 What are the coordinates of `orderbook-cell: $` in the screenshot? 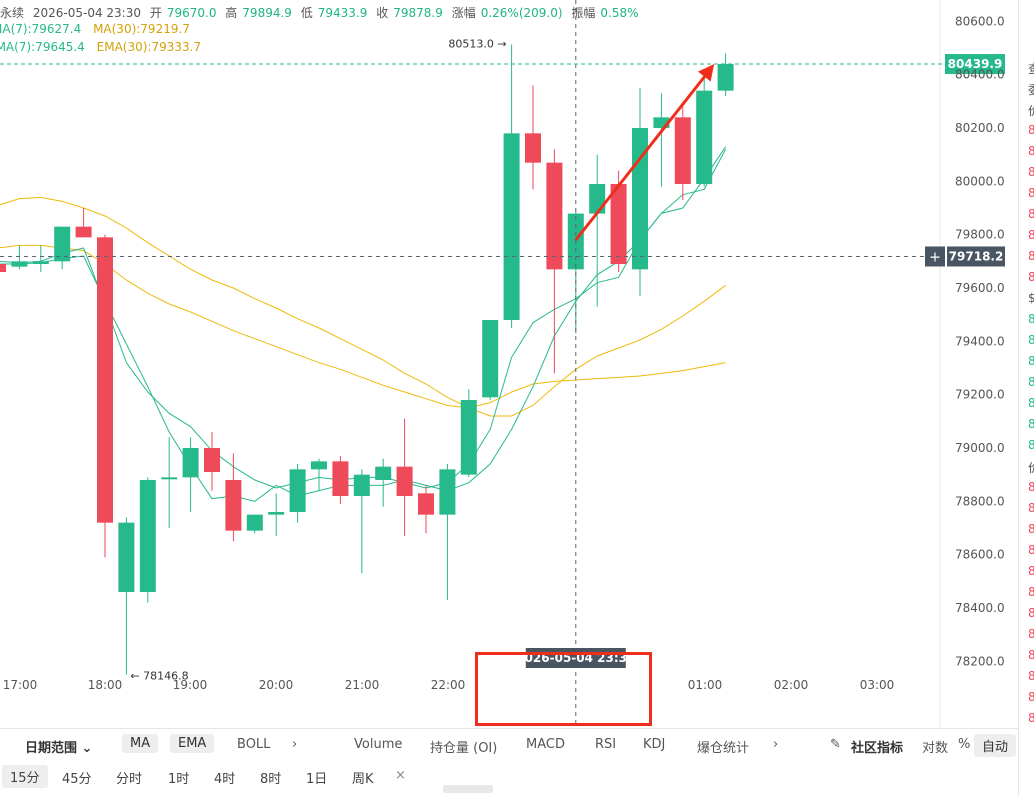 It's located at (1031, 298).